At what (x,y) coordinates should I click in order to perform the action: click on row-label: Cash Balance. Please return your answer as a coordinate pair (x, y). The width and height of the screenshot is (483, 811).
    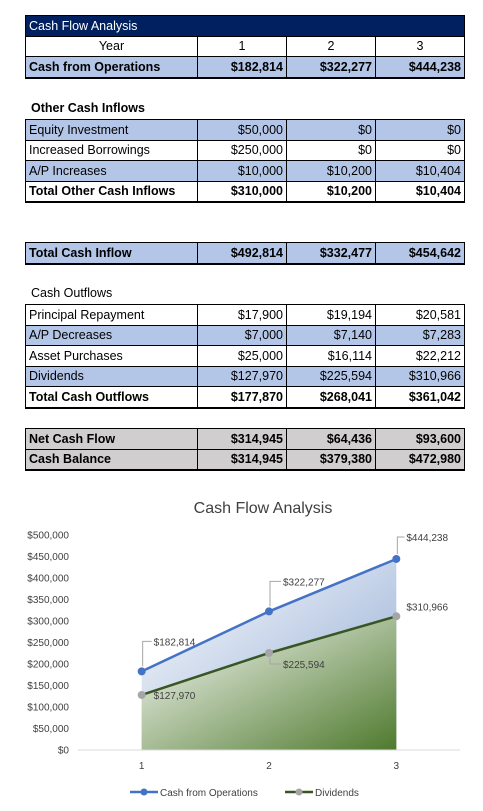
    Looking at the image, I should click on (111, 459).